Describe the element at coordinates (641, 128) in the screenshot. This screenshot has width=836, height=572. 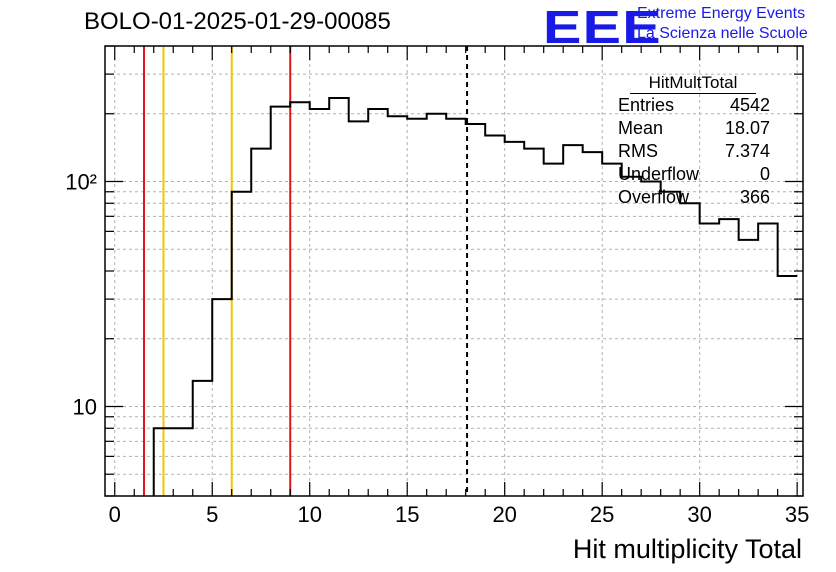
I see `stat-label: Mean` at that location.